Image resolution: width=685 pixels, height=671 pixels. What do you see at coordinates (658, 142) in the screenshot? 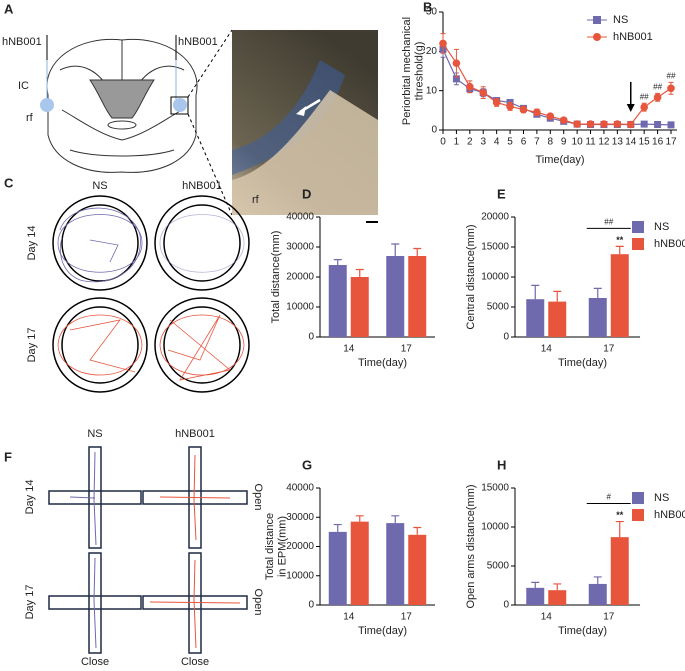
I see `x-tick-label: 16` at bounding box center [658, 142].